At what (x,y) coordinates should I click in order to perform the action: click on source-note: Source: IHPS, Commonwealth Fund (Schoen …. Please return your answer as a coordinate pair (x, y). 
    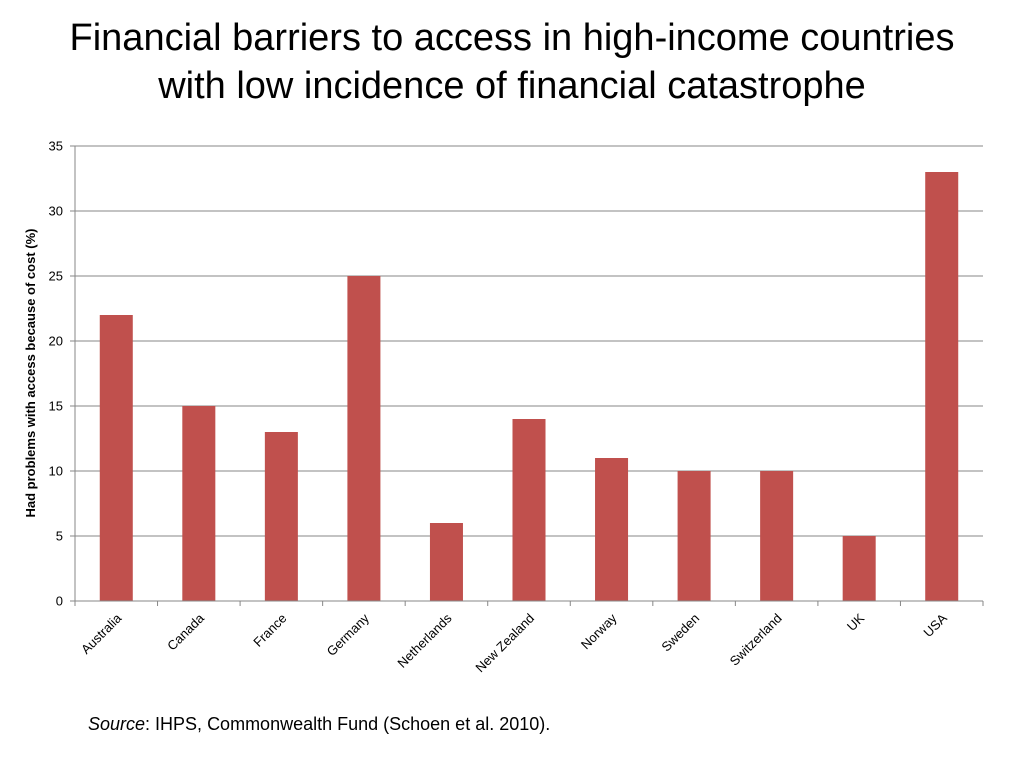
    Looking at the image, I should click on (319, 724).